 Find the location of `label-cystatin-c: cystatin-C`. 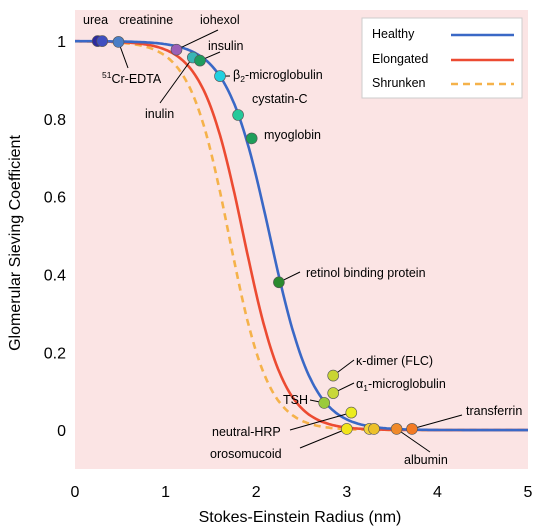

label-cystatin-c: cystatin-C is located at coordinates (280, 99).